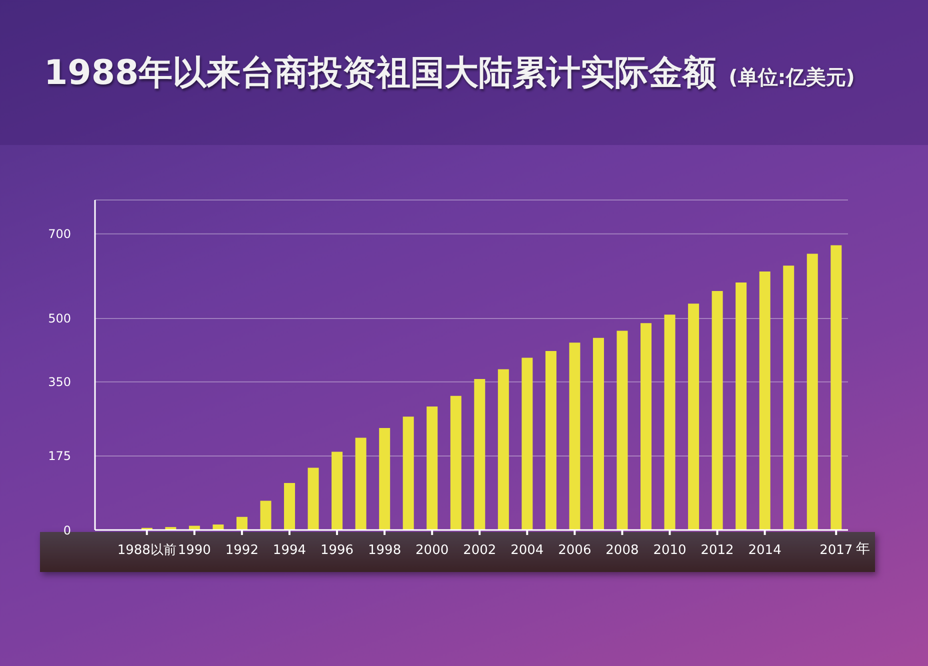 The image size is (928, 666). I want to click on x-tick-label: 1988以前, so click(146, 550).